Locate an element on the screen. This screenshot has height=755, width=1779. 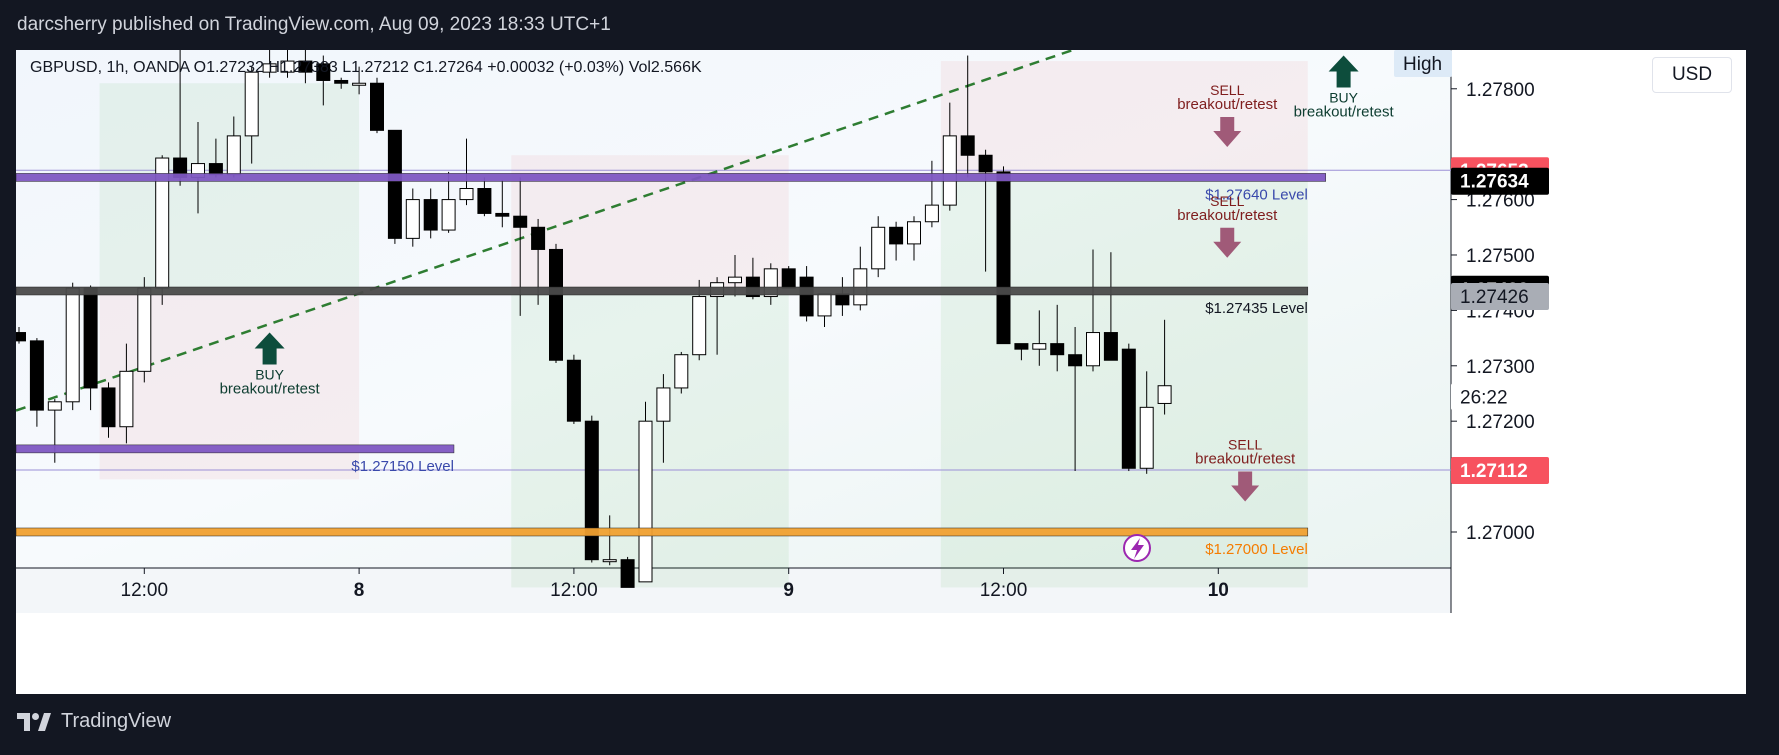
level-label-0: $1.27640 Level is located at coordinates (1256, 194).